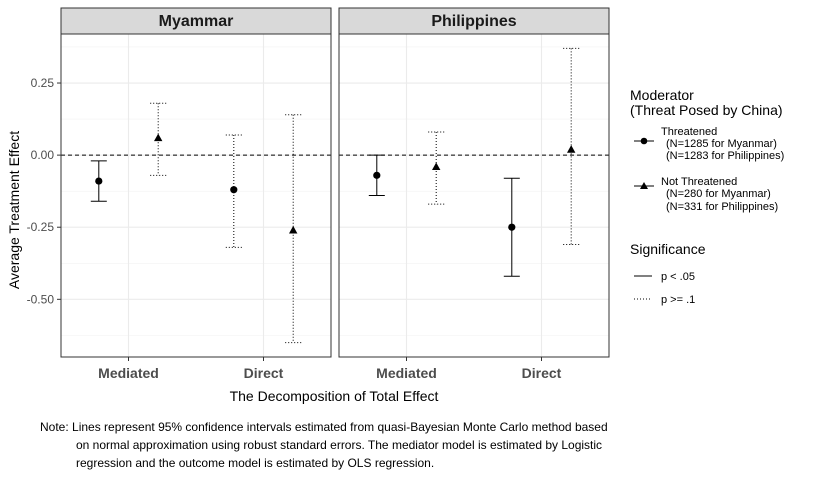 The height and width of the screenshot is (480, 816). What do you see at coordinates (668, 249) in the screenshot?
I see `legend-significance-title: Significance` at bounding box center [668, 249].